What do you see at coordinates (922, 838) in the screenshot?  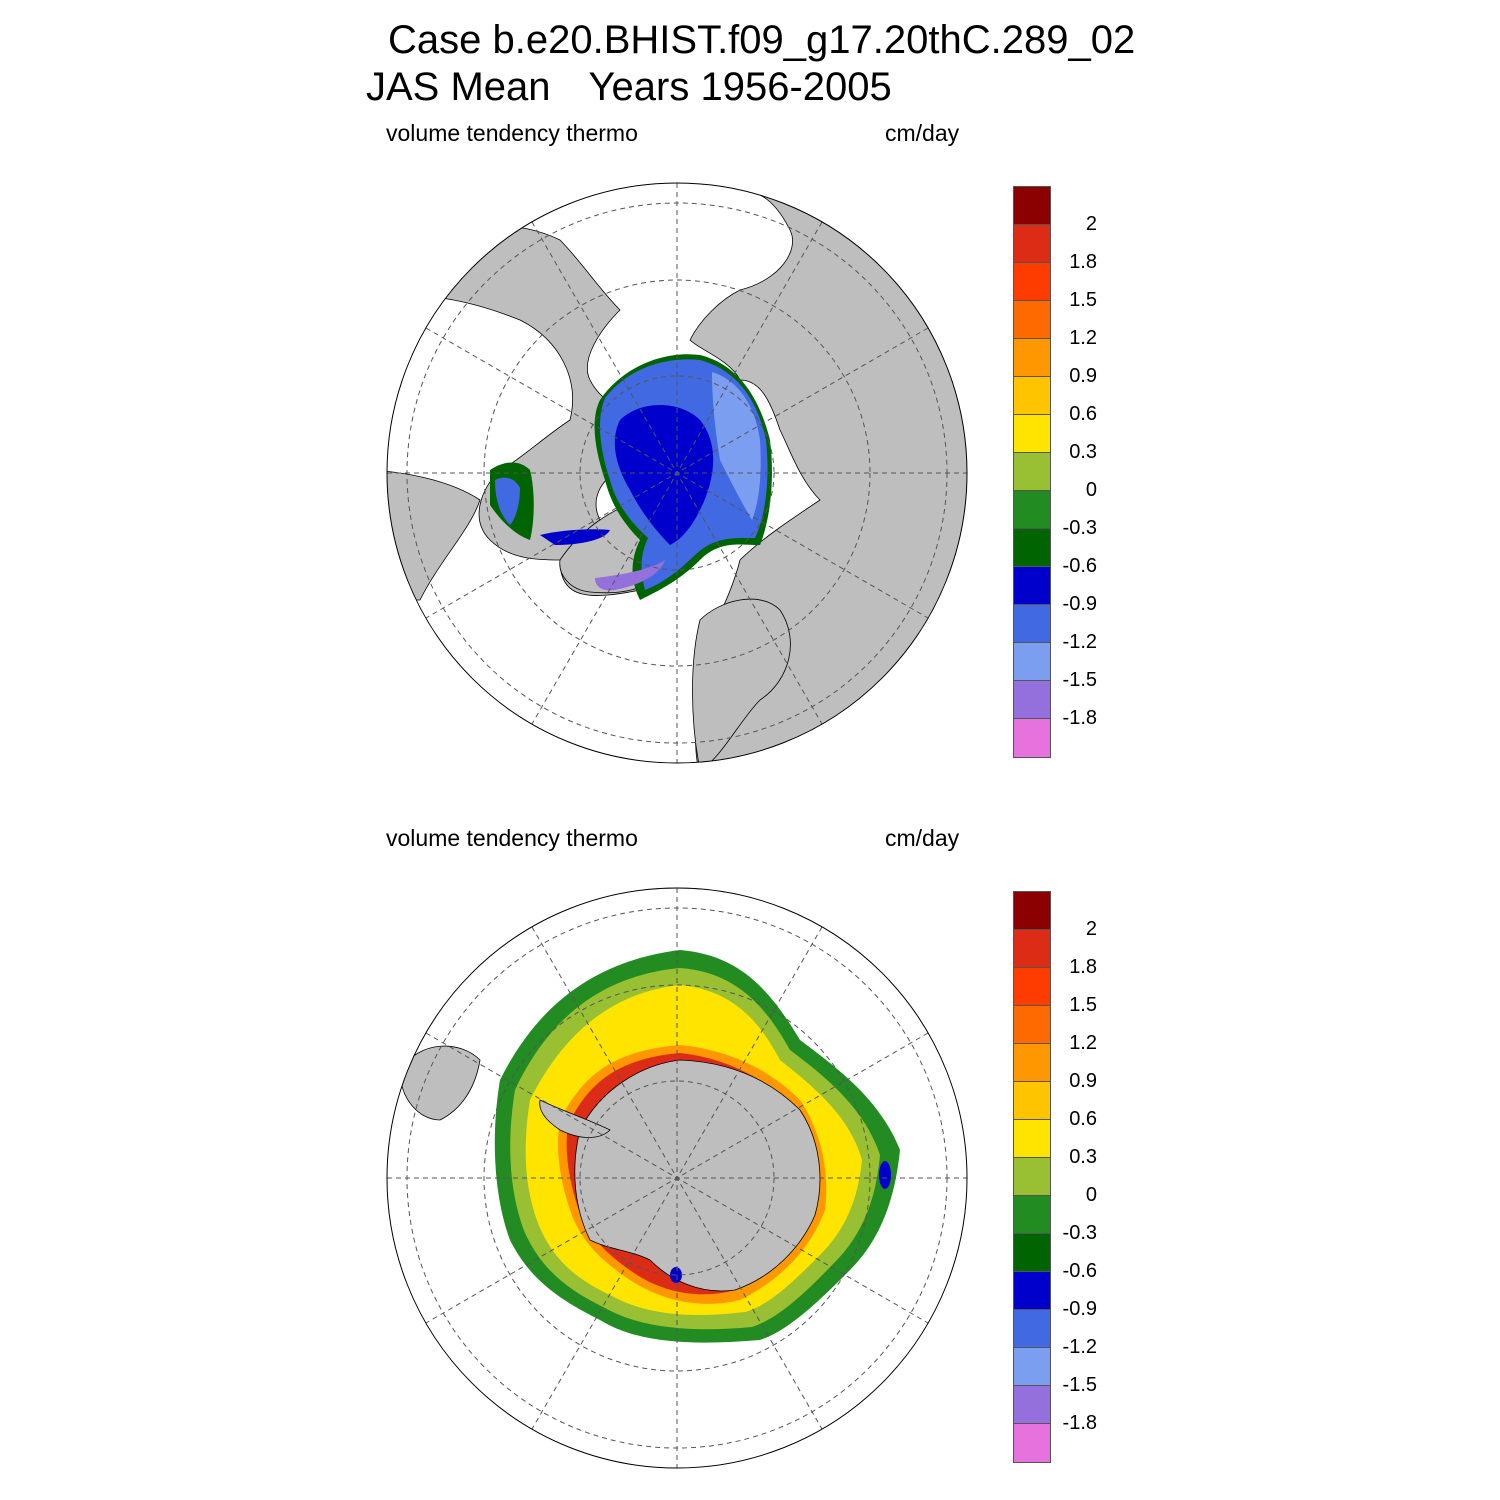 I see `south-units-label: cm/day` at bounding box center [922, 838].